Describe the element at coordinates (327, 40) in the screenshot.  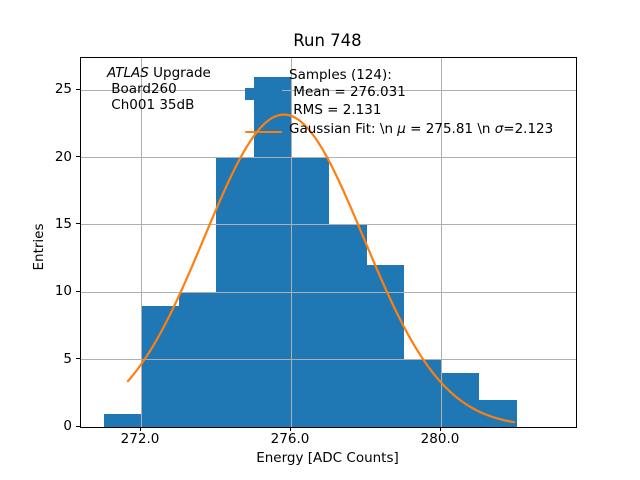
I see `chart-title: Run 748` at that location.